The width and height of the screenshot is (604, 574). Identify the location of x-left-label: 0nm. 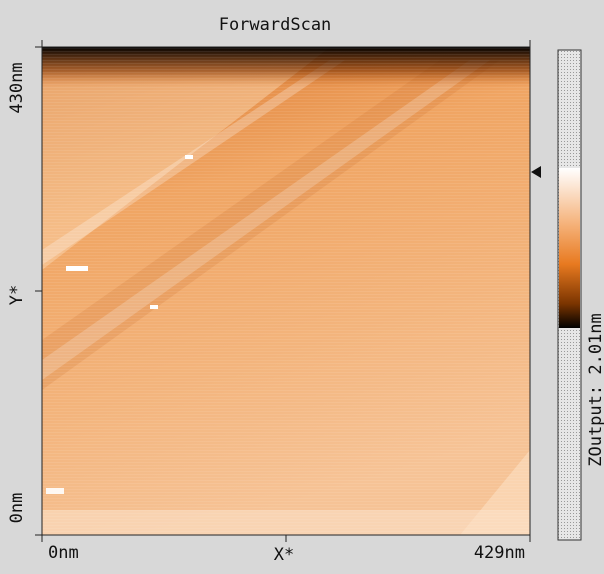
(63, 553).